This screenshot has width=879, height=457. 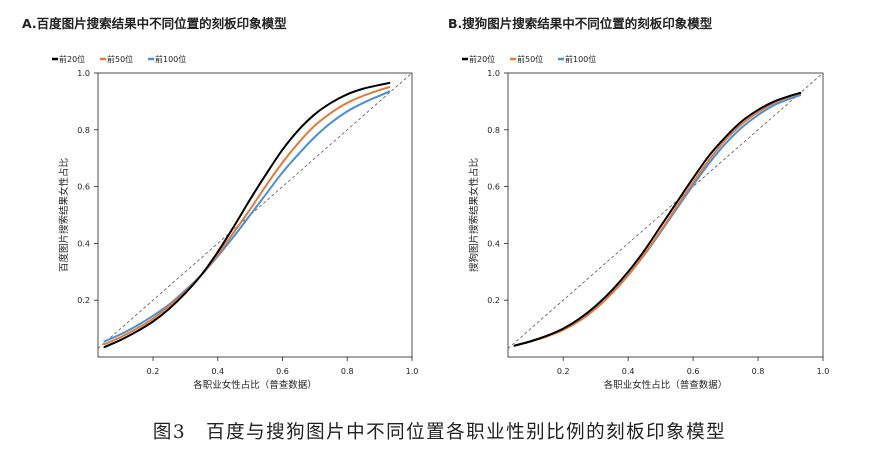 What do you see at coordinates (493, 130) in the screenshot?
I see `panel-b-y-tick-label: 0.8` at bounding box center [493, 130].